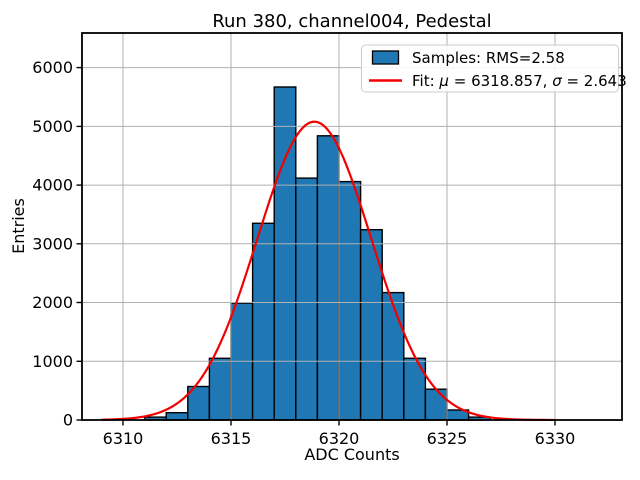 The width and height of the screenshot is (640, 480). What do you see at coordinates (351, 454) in the screenshot?
I see `x-axis-label: ADC Counts` at bounding box center [351, 454].